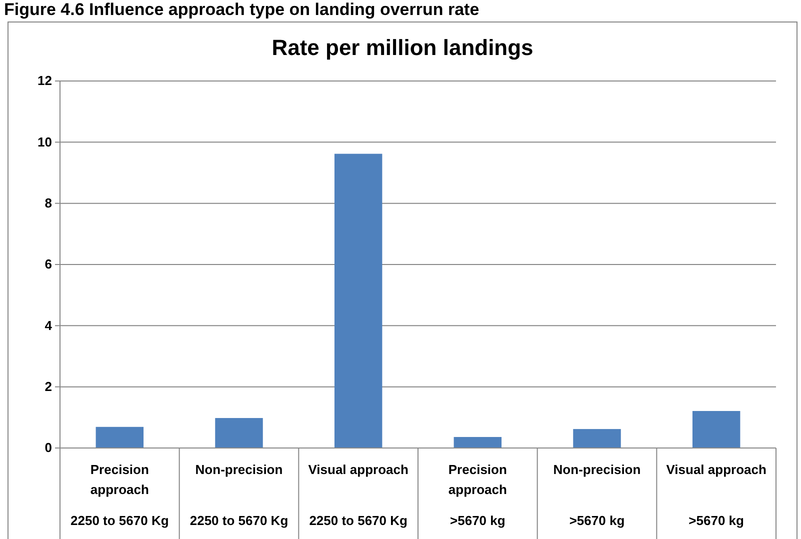  Describe the element at coordinates (597, 495) in the screenshot. I see `category-label: Non-precision >5670 kg` at that location.